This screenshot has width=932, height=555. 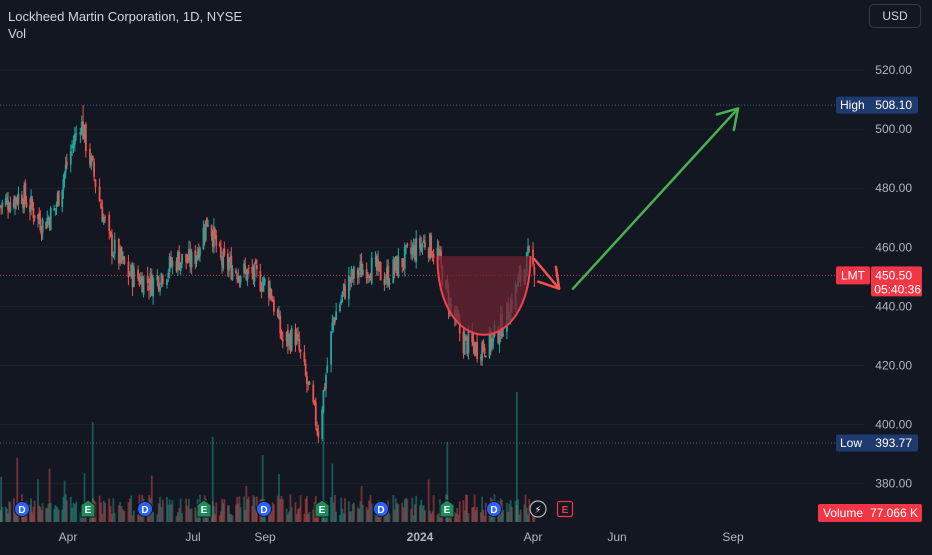 What do you see at coordinates (420, 537) in the screenshot?
I see `x-tick-label: 2024` at bounding box center [420, 537].